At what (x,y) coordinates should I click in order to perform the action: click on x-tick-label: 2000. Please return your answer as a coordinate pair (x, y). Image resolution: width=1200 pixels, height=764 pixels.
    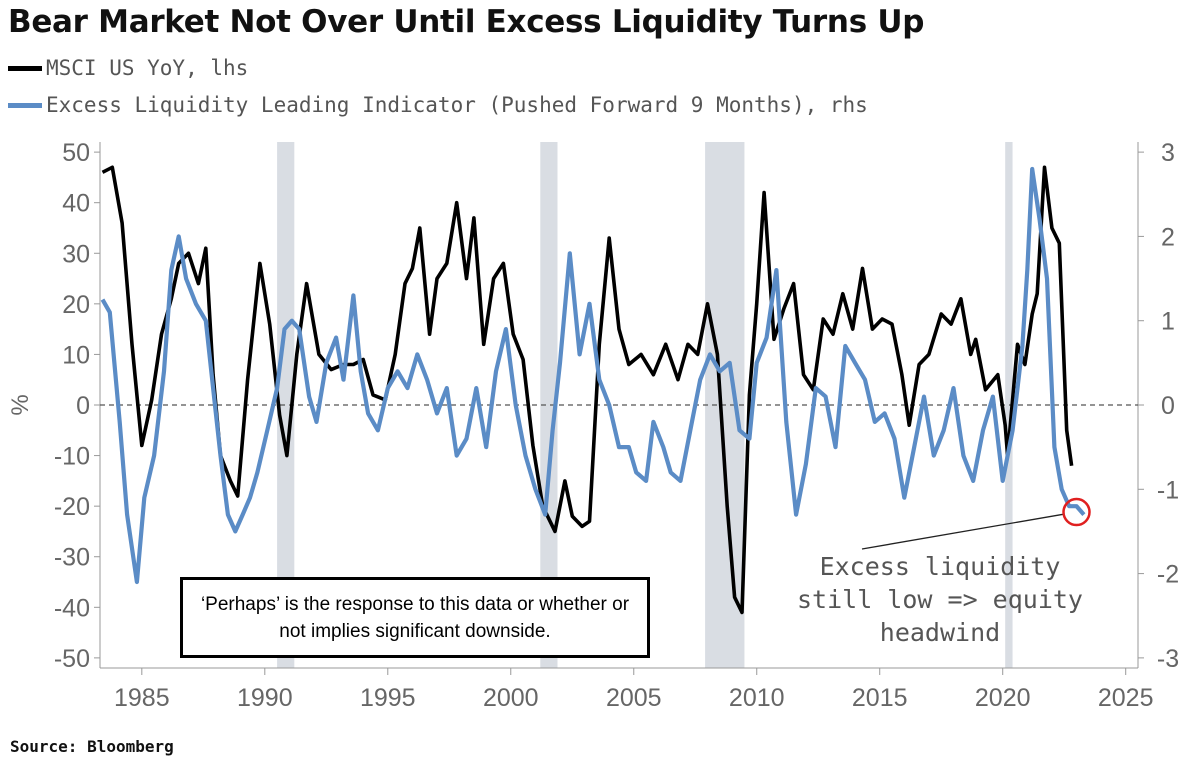
    Looking at the image, I should click on (511, 698).